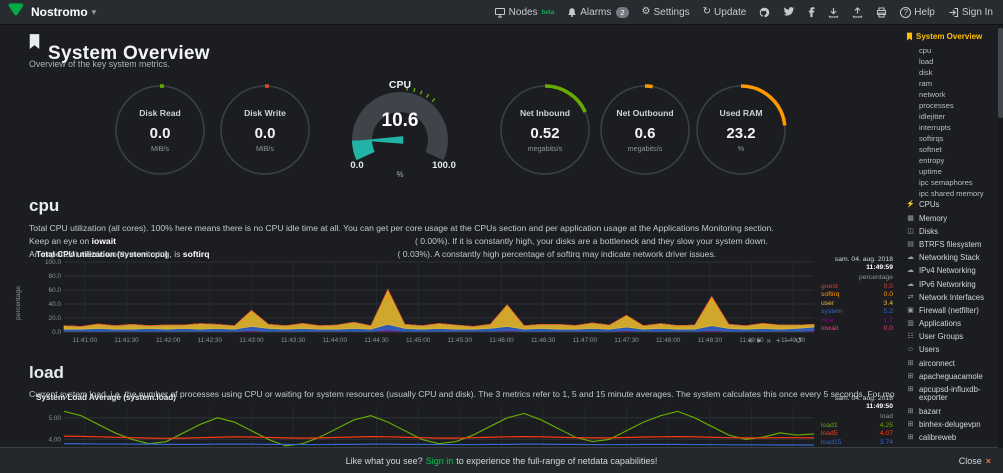 Image resolution: width=1003 pixels, height=473 pixels. I want to click on sidebar-subitem-cpu: cpu, so click(925, 50).